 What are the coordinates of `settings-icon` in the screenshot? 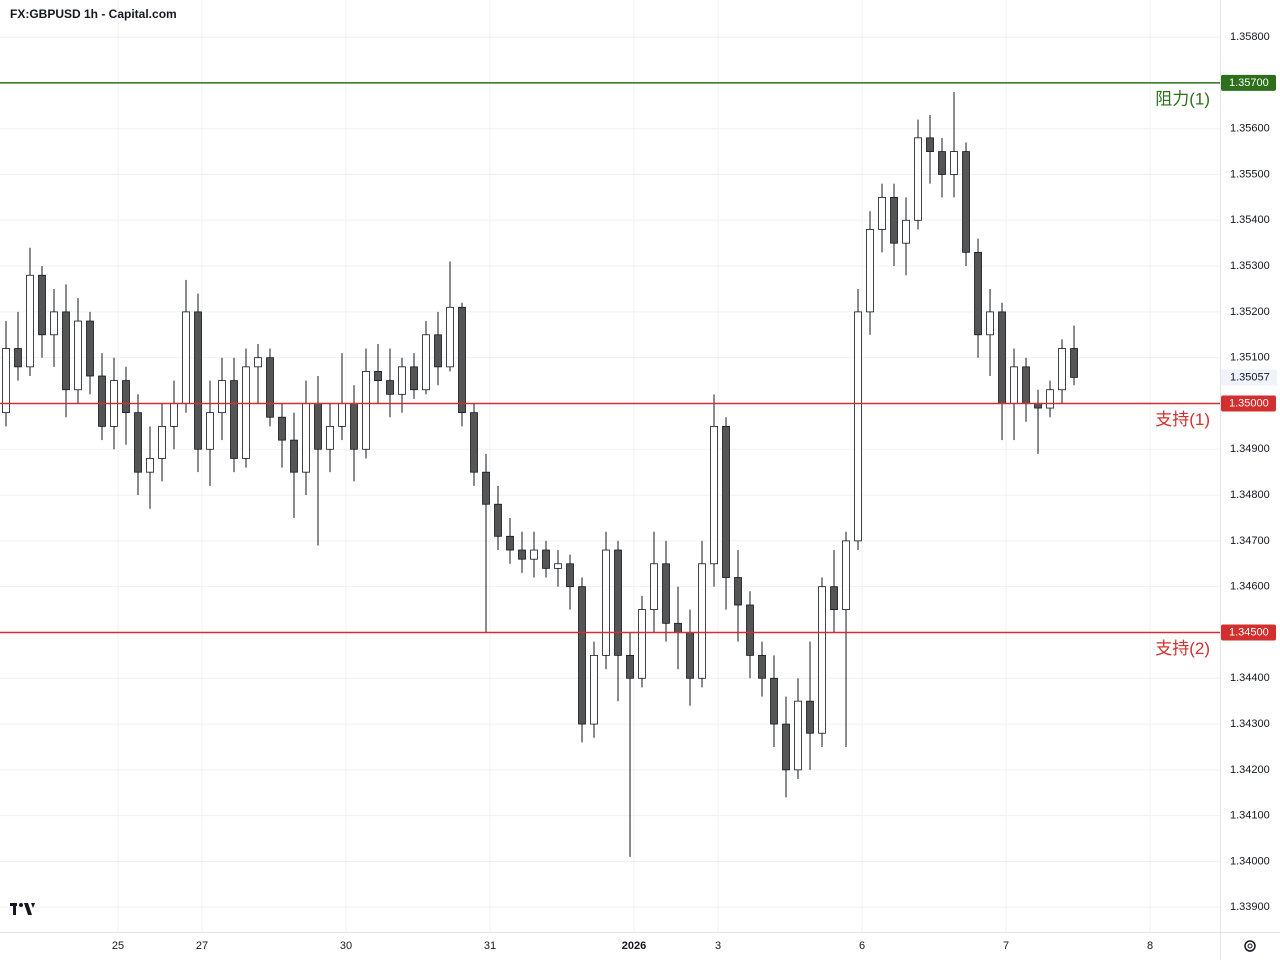 It's located at (1250, 946).